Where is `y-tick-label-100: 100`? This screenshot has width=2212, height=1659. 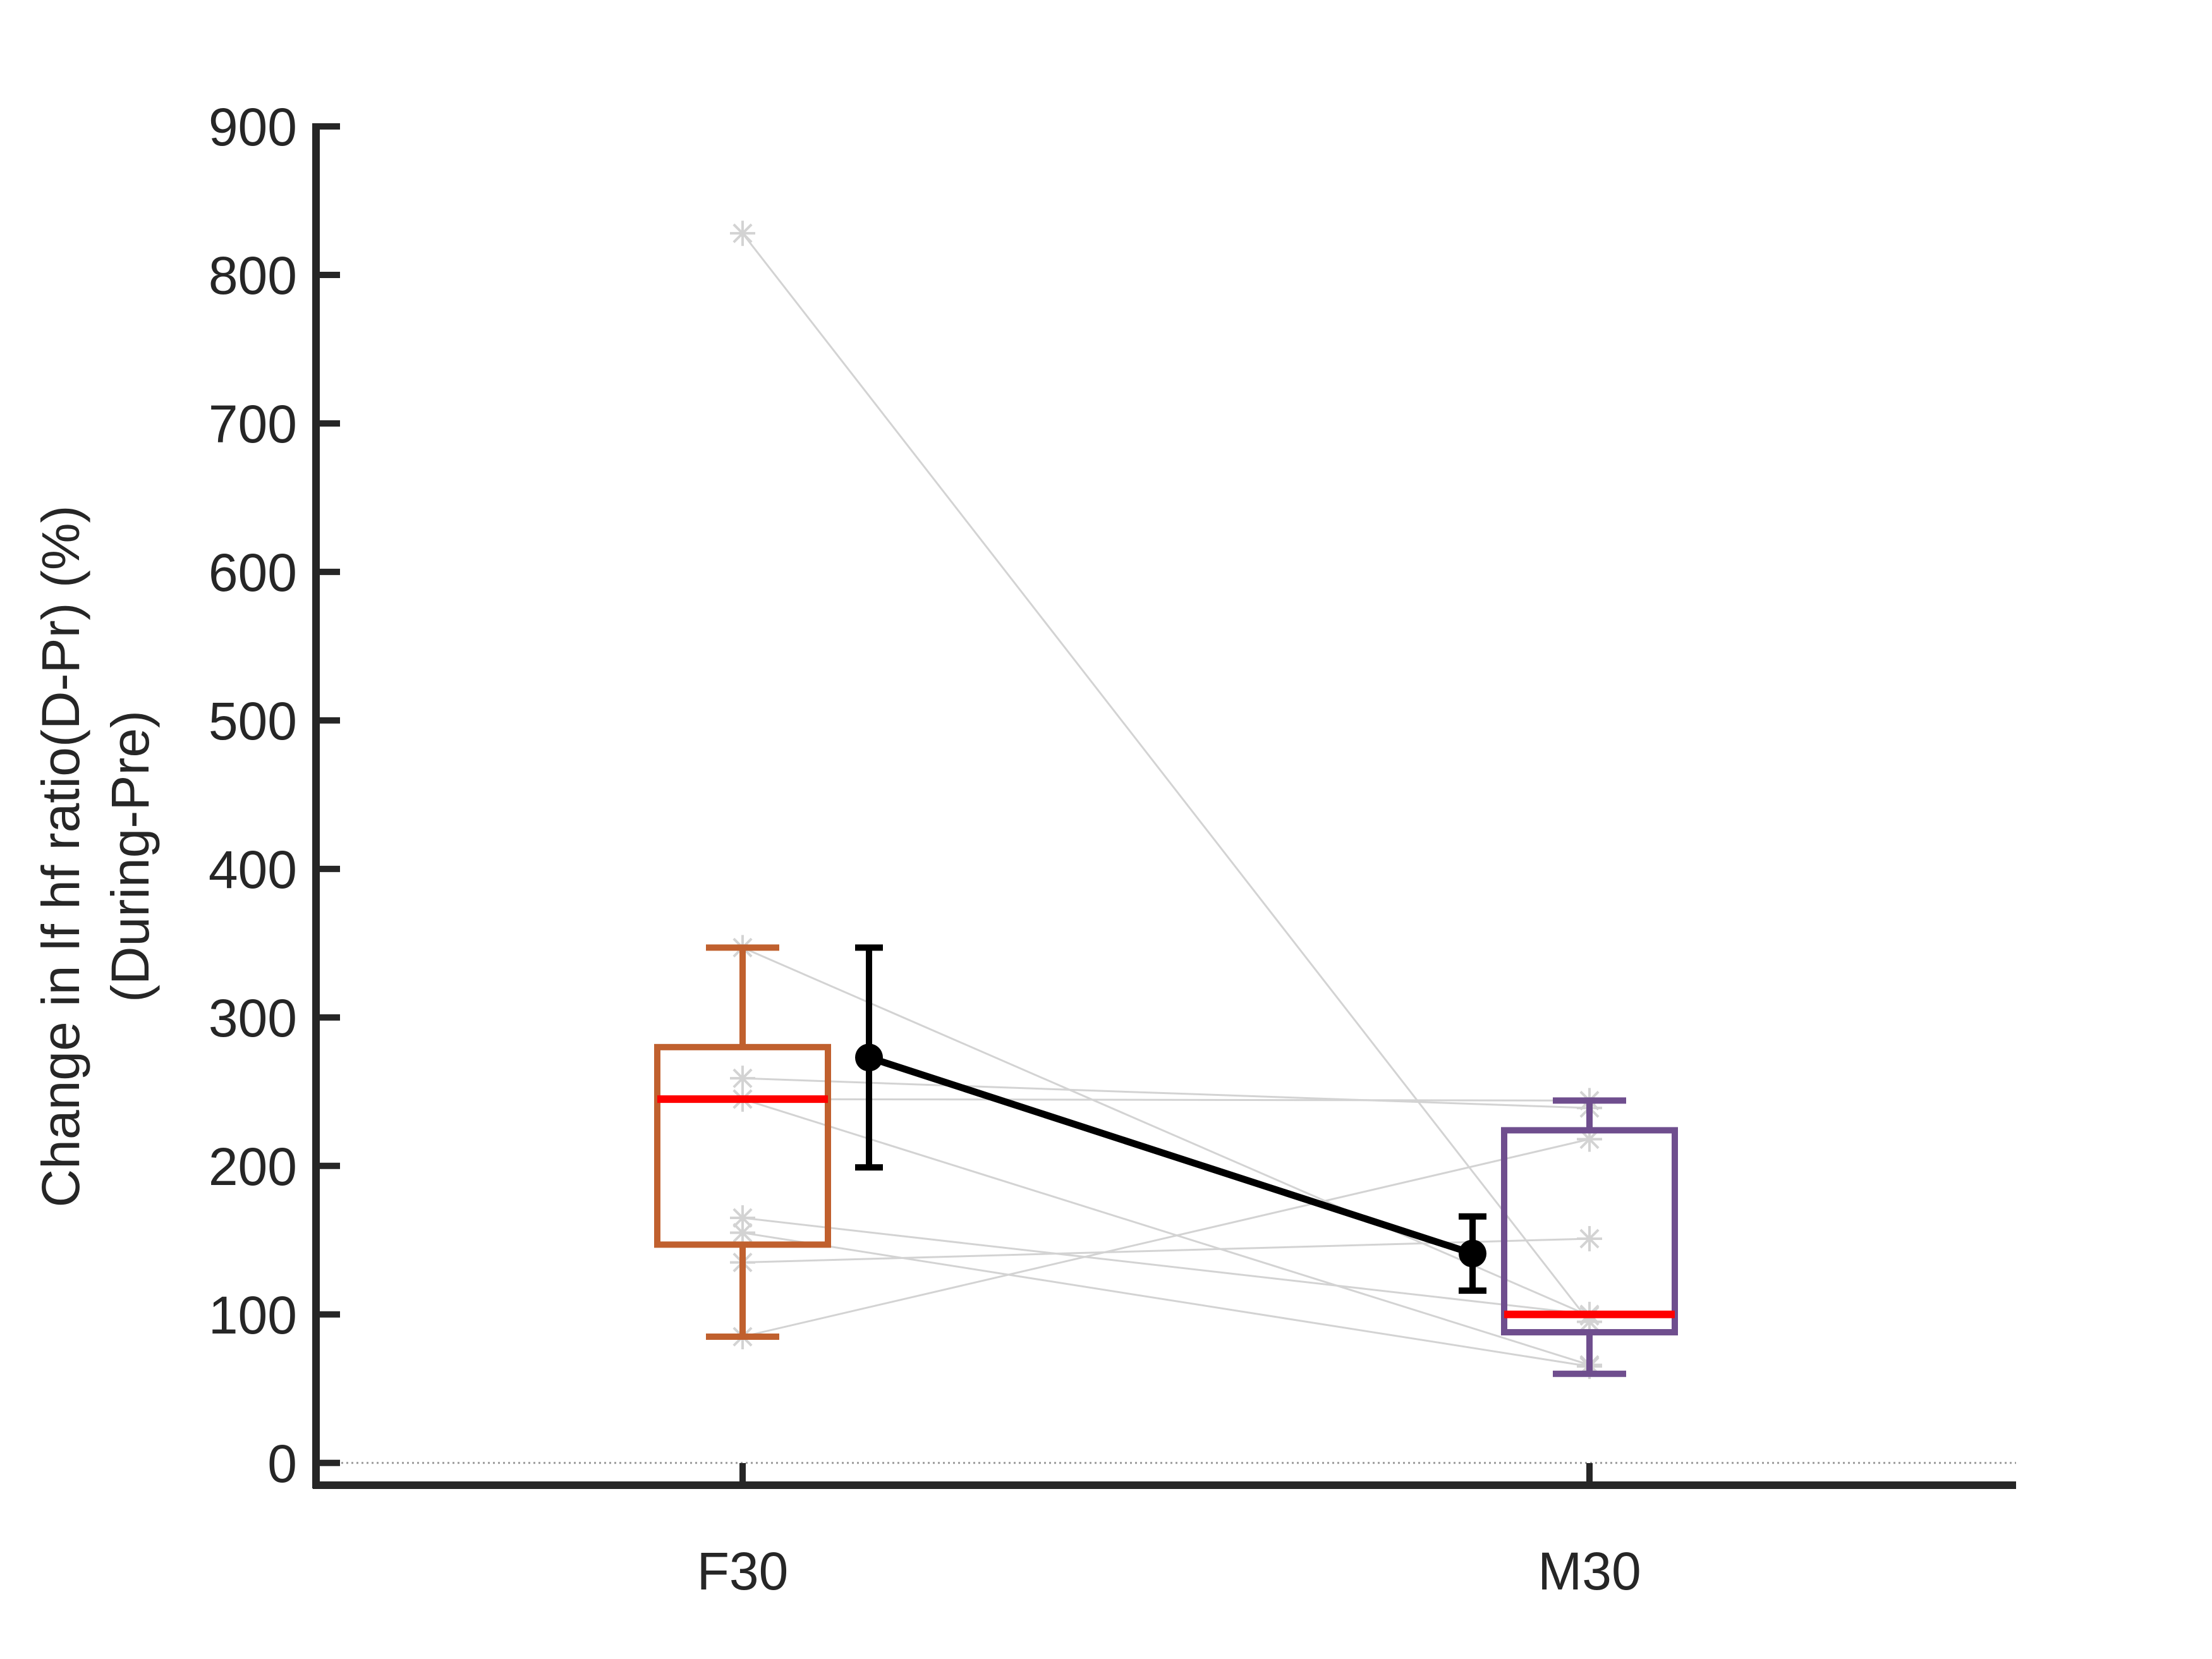 y-tick-label-100: 100 is located at coordinates (253, 1315).